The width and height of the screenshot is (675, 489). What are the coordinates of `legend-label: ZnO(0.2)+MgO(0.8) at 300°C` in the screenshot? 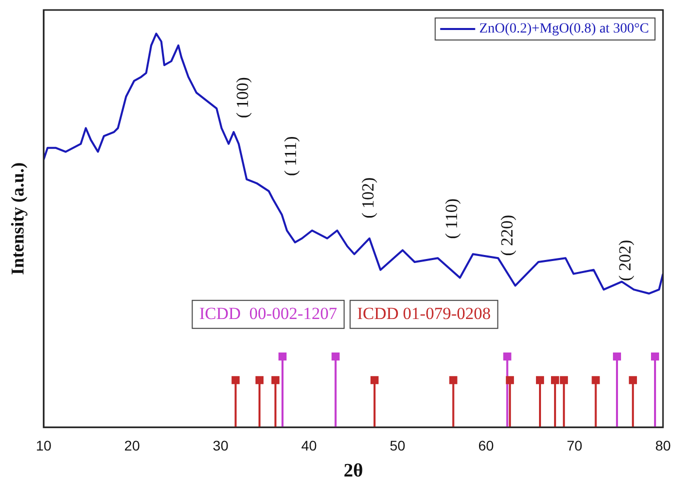 It's located at (564, 29).